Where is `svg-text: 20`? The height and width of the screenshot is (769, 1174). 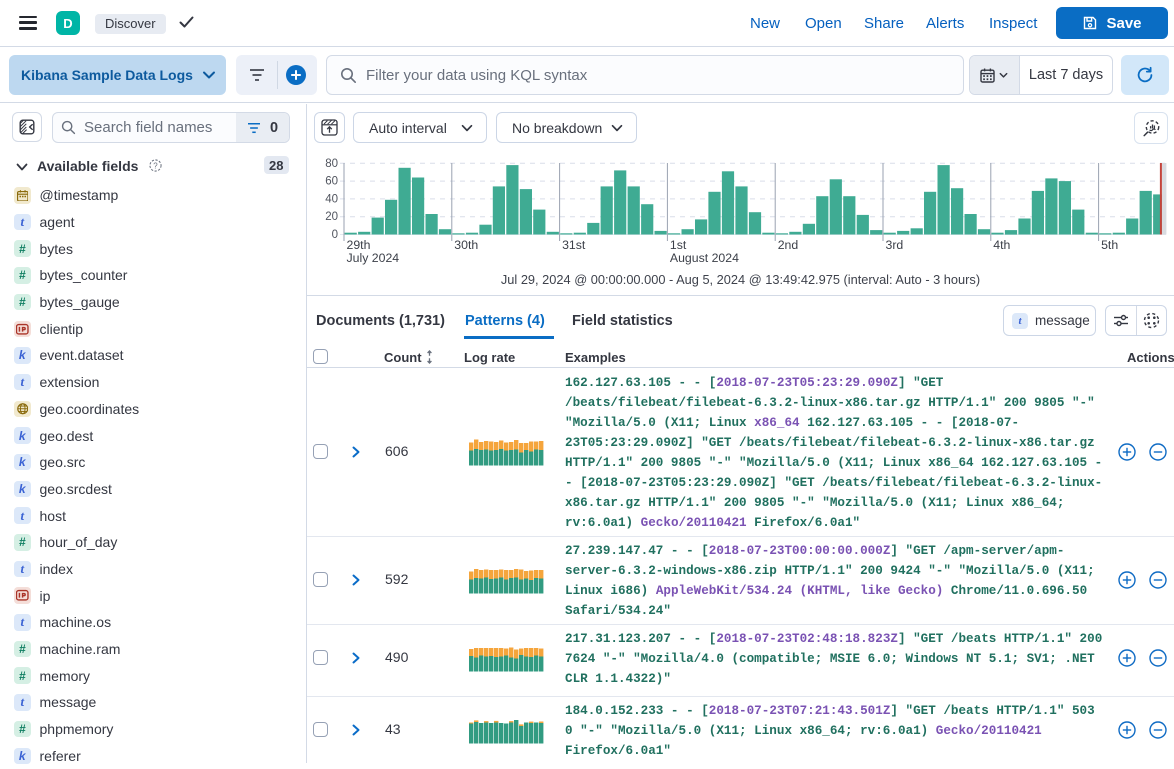
svg-text: 20 is located at coordinates (331, 217).